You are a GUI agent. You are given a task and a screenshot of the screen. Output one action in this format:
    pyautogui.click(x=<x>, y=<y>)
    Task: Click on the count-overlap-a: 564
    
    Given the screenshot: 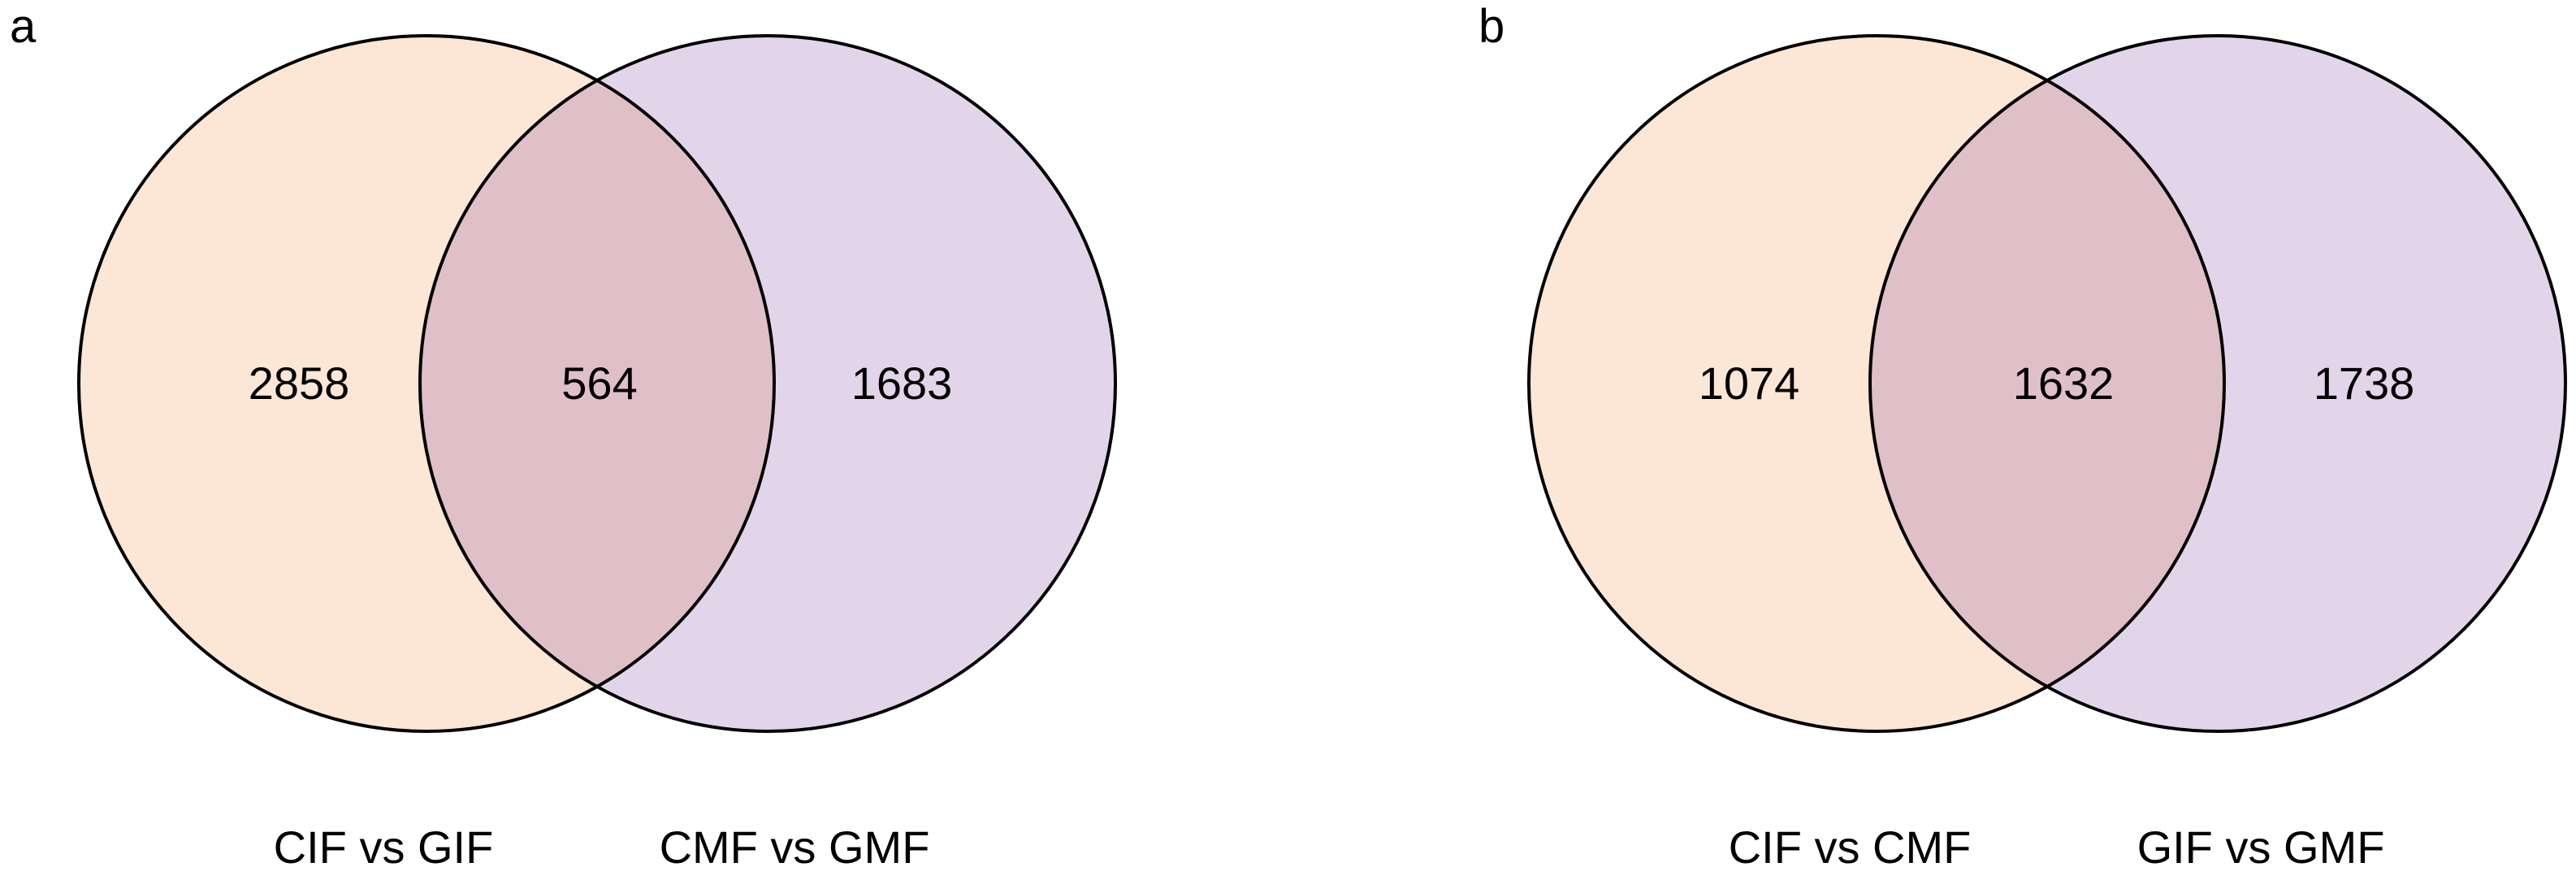 What is the action you would take?
    pyautogui.click(x=599, y=383)
    